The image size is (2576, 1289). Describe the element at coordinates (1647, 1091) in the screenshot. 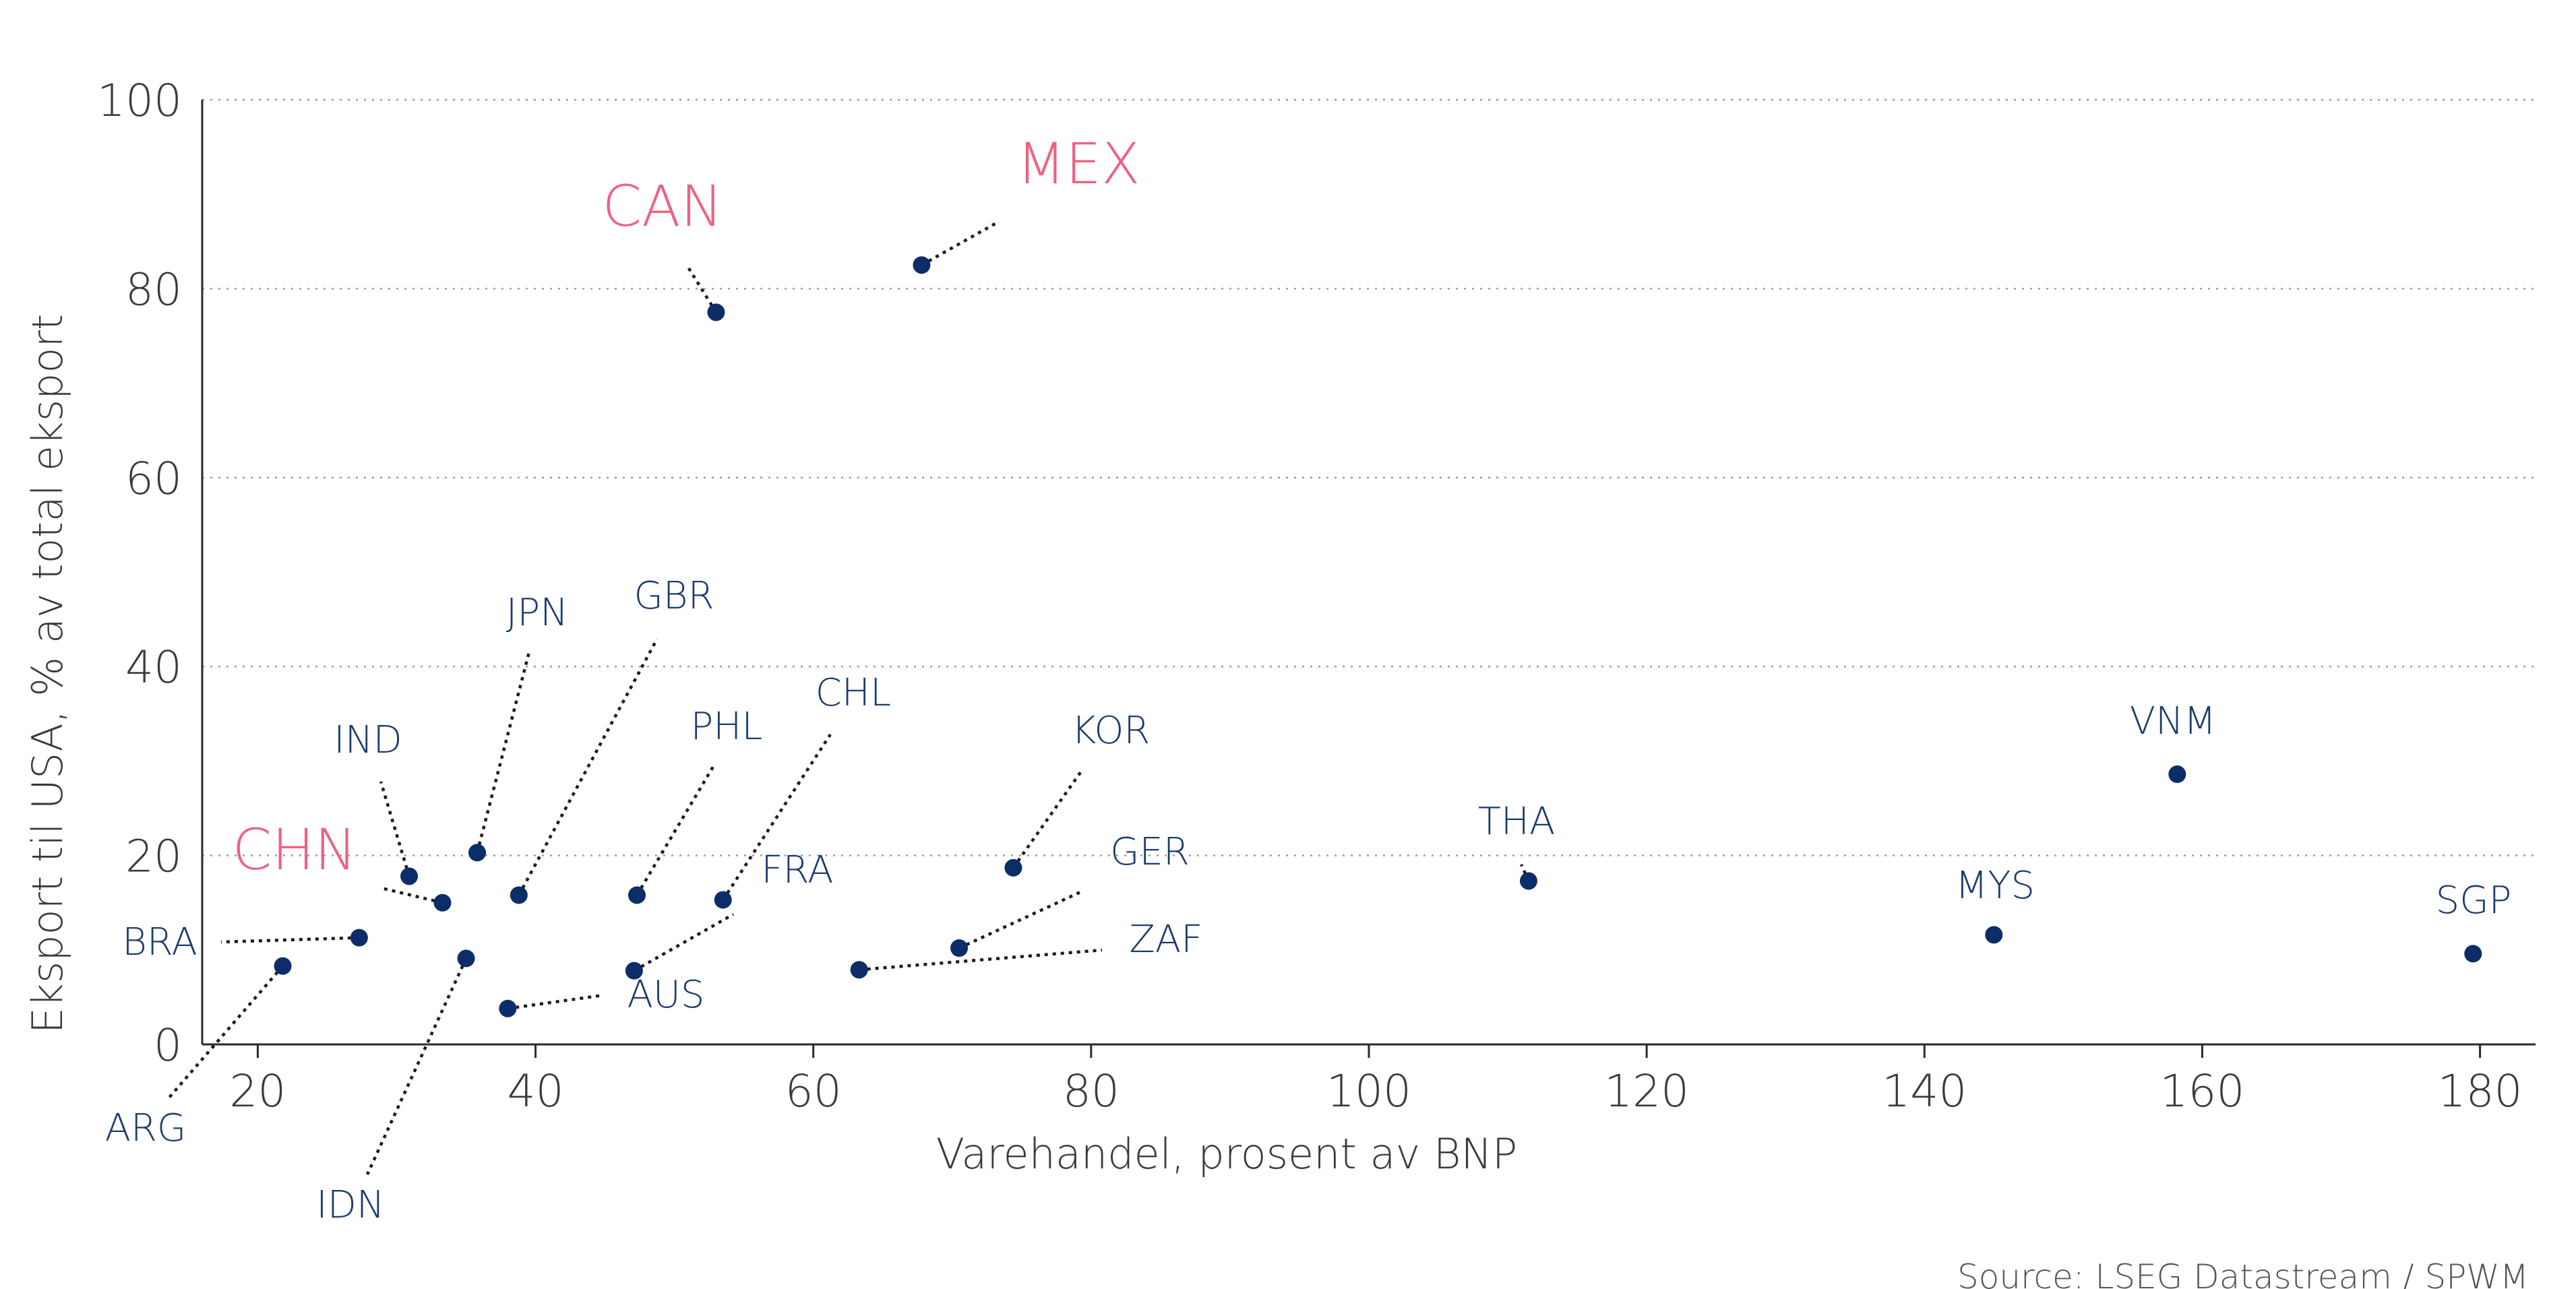

I see `x-tick-label: 120` at that location.